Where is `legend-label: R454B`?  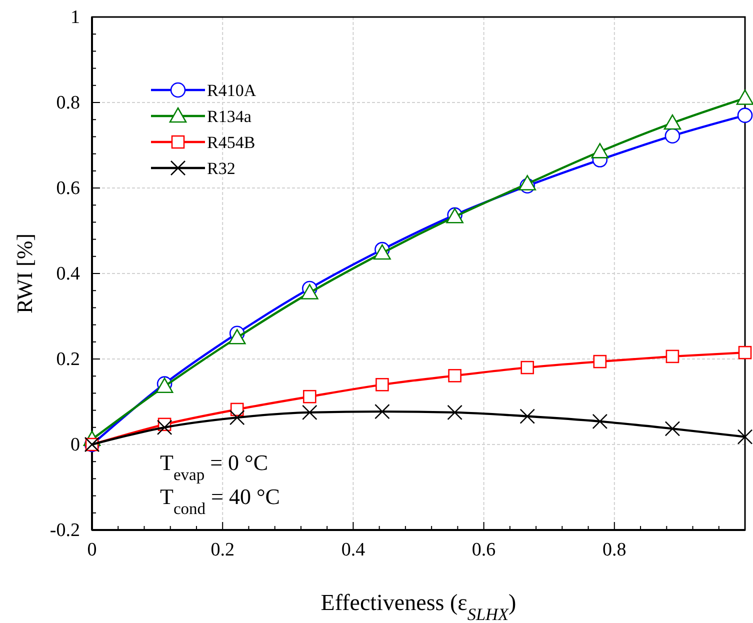 legend-label: R454B is located at coordinates (231, 142).